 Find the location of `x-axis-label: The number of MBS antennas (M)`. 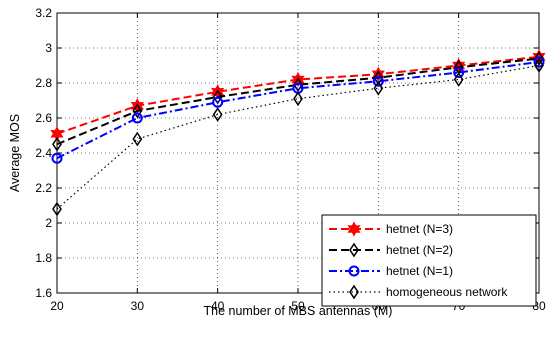

x-axis-label: The number of MBS antennas (M) is located at coordinates (298, 311).